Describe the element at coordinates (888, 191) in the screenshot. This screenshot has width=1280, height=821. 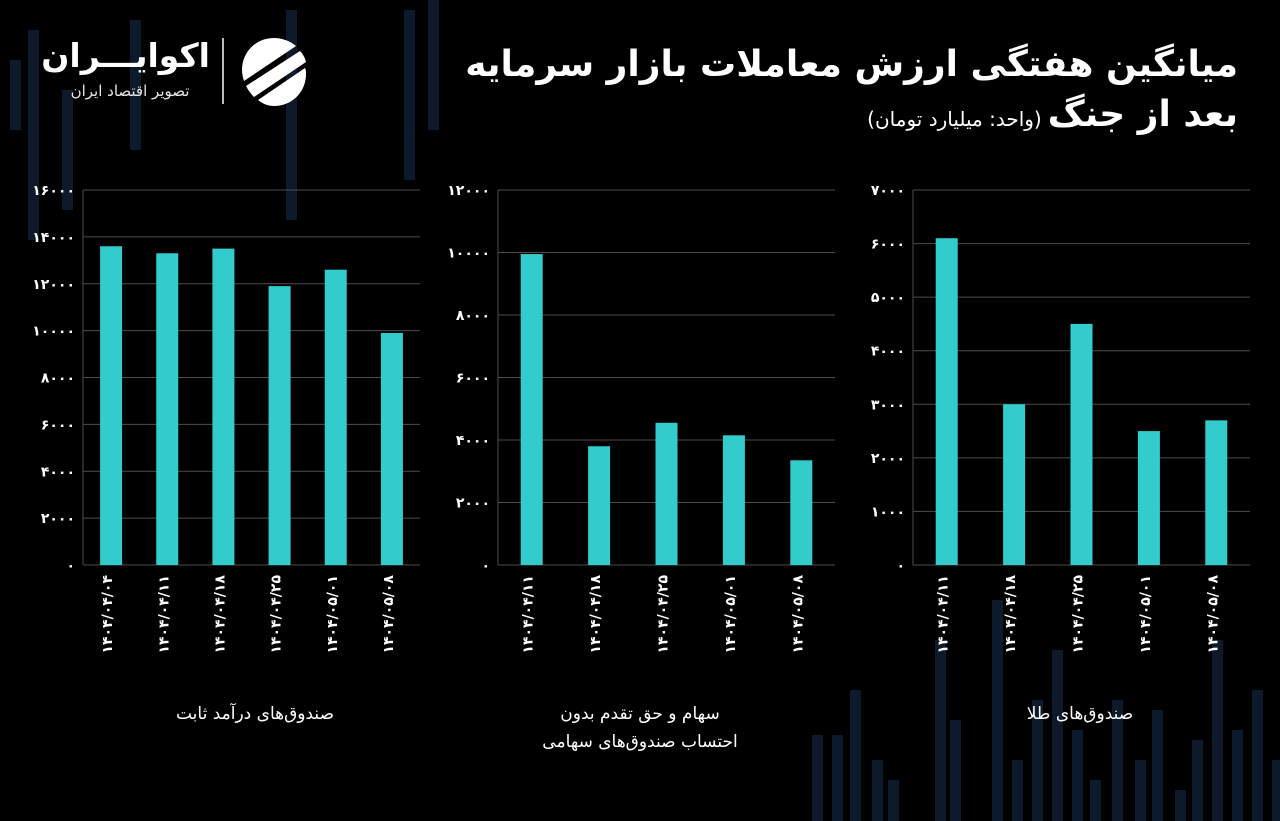
I see `y-tick-label: ۷۰۰۰` at that location.